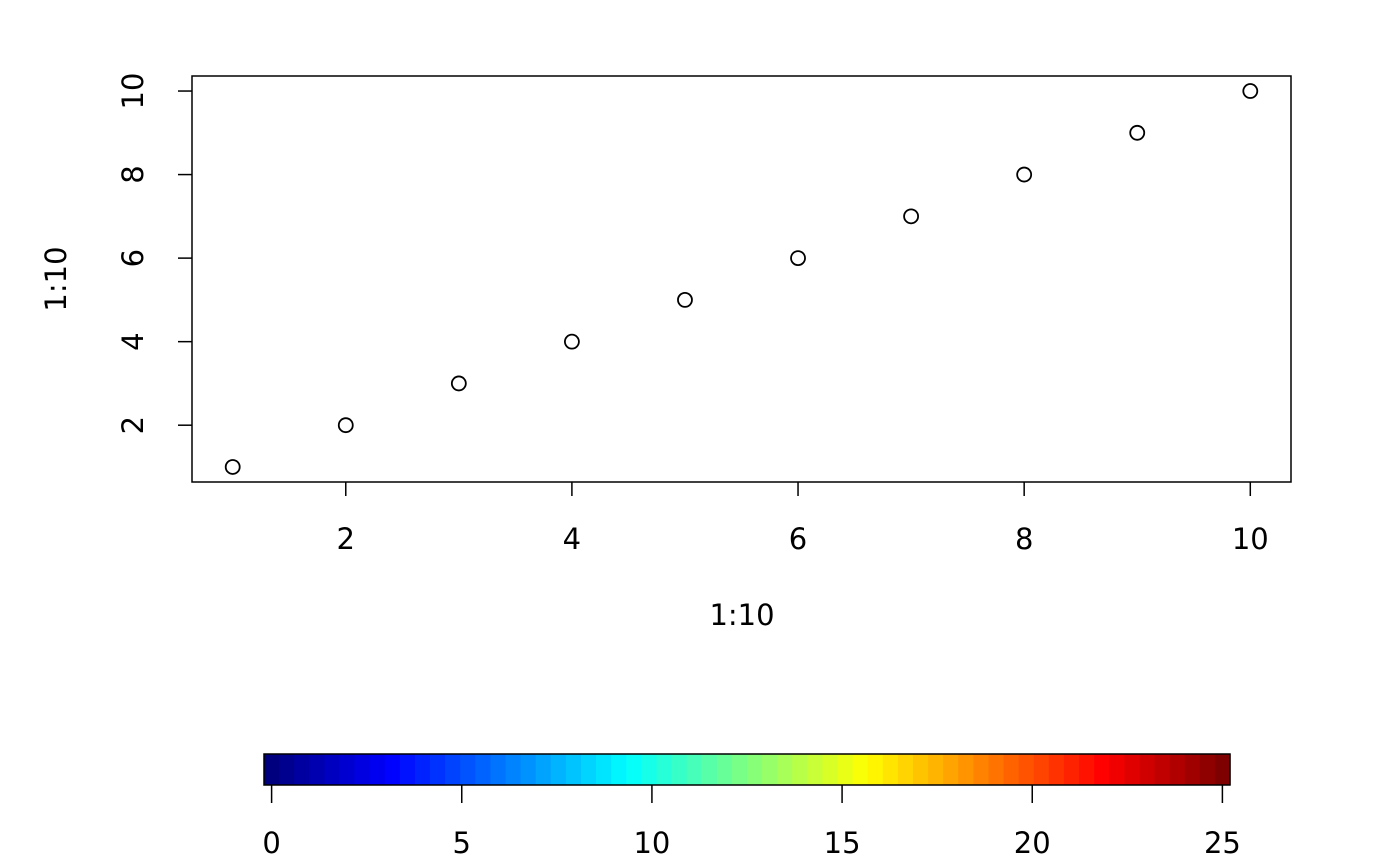 The width and height of the screenshot is (1400, 866). What do you see at coordinates (133, 258) in the screenshot?
I see `y-tick-label: 6` at bounding box center [133, 258].